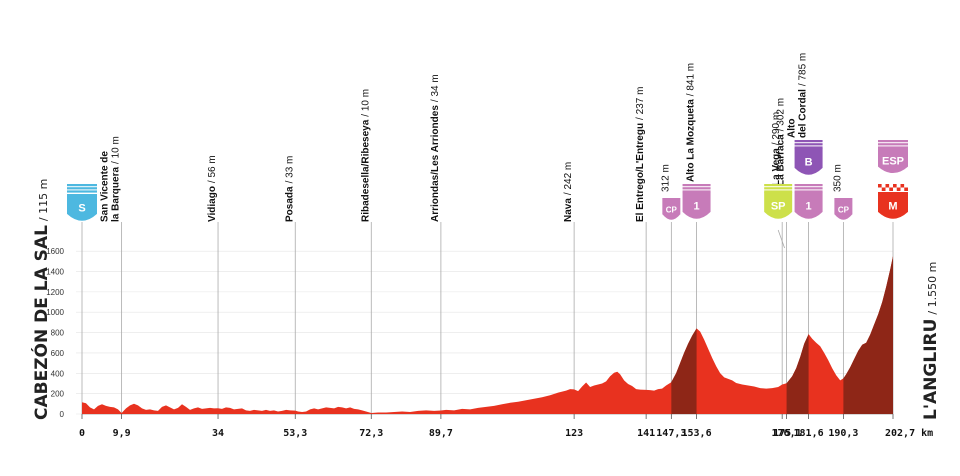  What do you see at coordinates (435, 163) in the screenshot?
I see `waypoint-name-text: Arriondas/Les Arriondes` at bounding box center [435, 163].